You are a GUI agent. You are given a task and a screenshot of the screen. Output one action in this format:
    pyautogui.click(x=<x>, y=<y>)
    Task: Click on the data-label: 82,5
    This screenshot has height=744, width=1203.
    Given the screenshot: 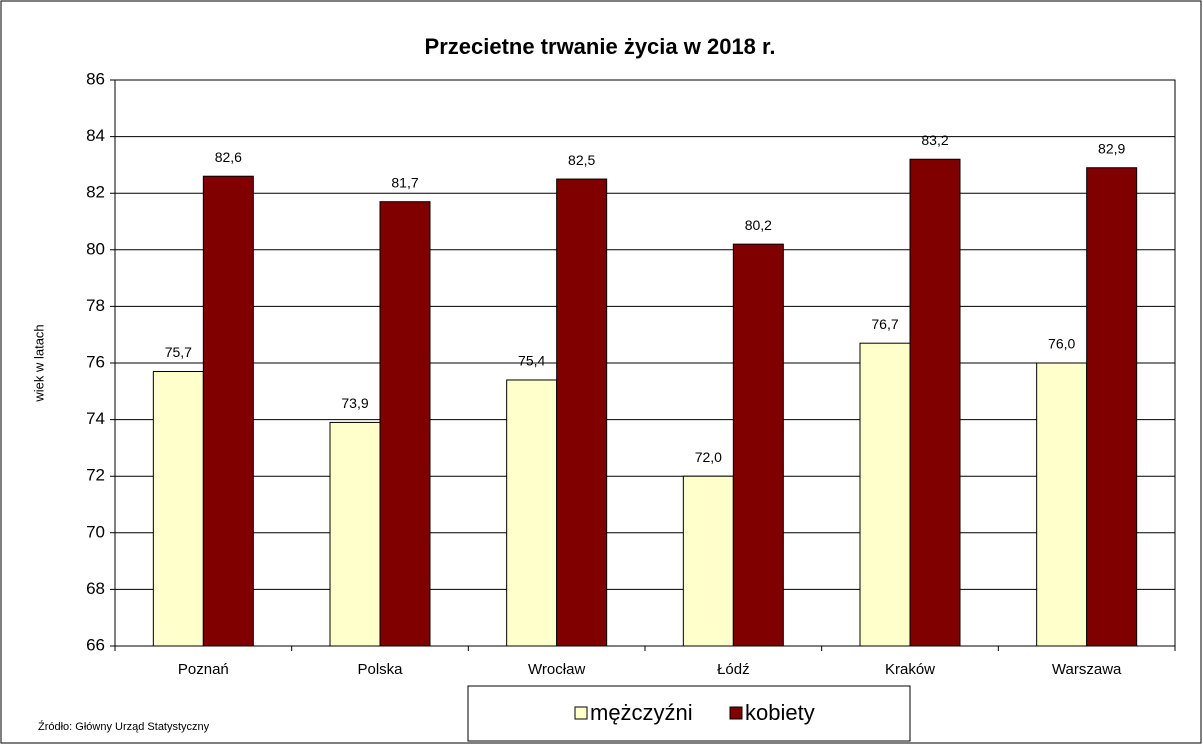 What is the action you would take?
    pyautogui.click(x=581, y=160)
    